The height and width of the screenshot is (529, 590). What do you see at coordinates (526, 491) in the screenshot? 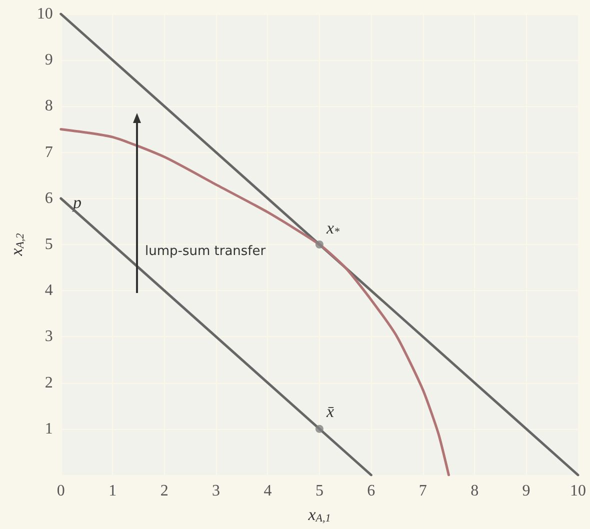
I see `x-tick-label: 9` at bounding box center [526, 491].